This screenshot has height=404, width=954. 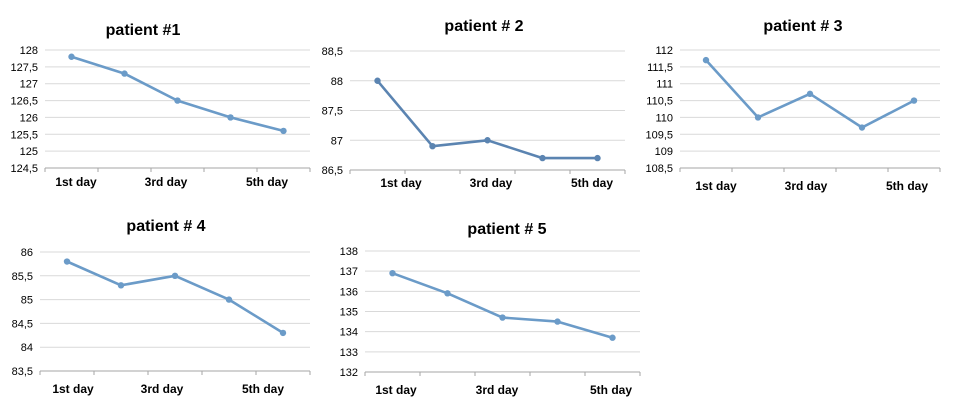 I want to click on y-tick-label: 135, so click(x=349, y=313).